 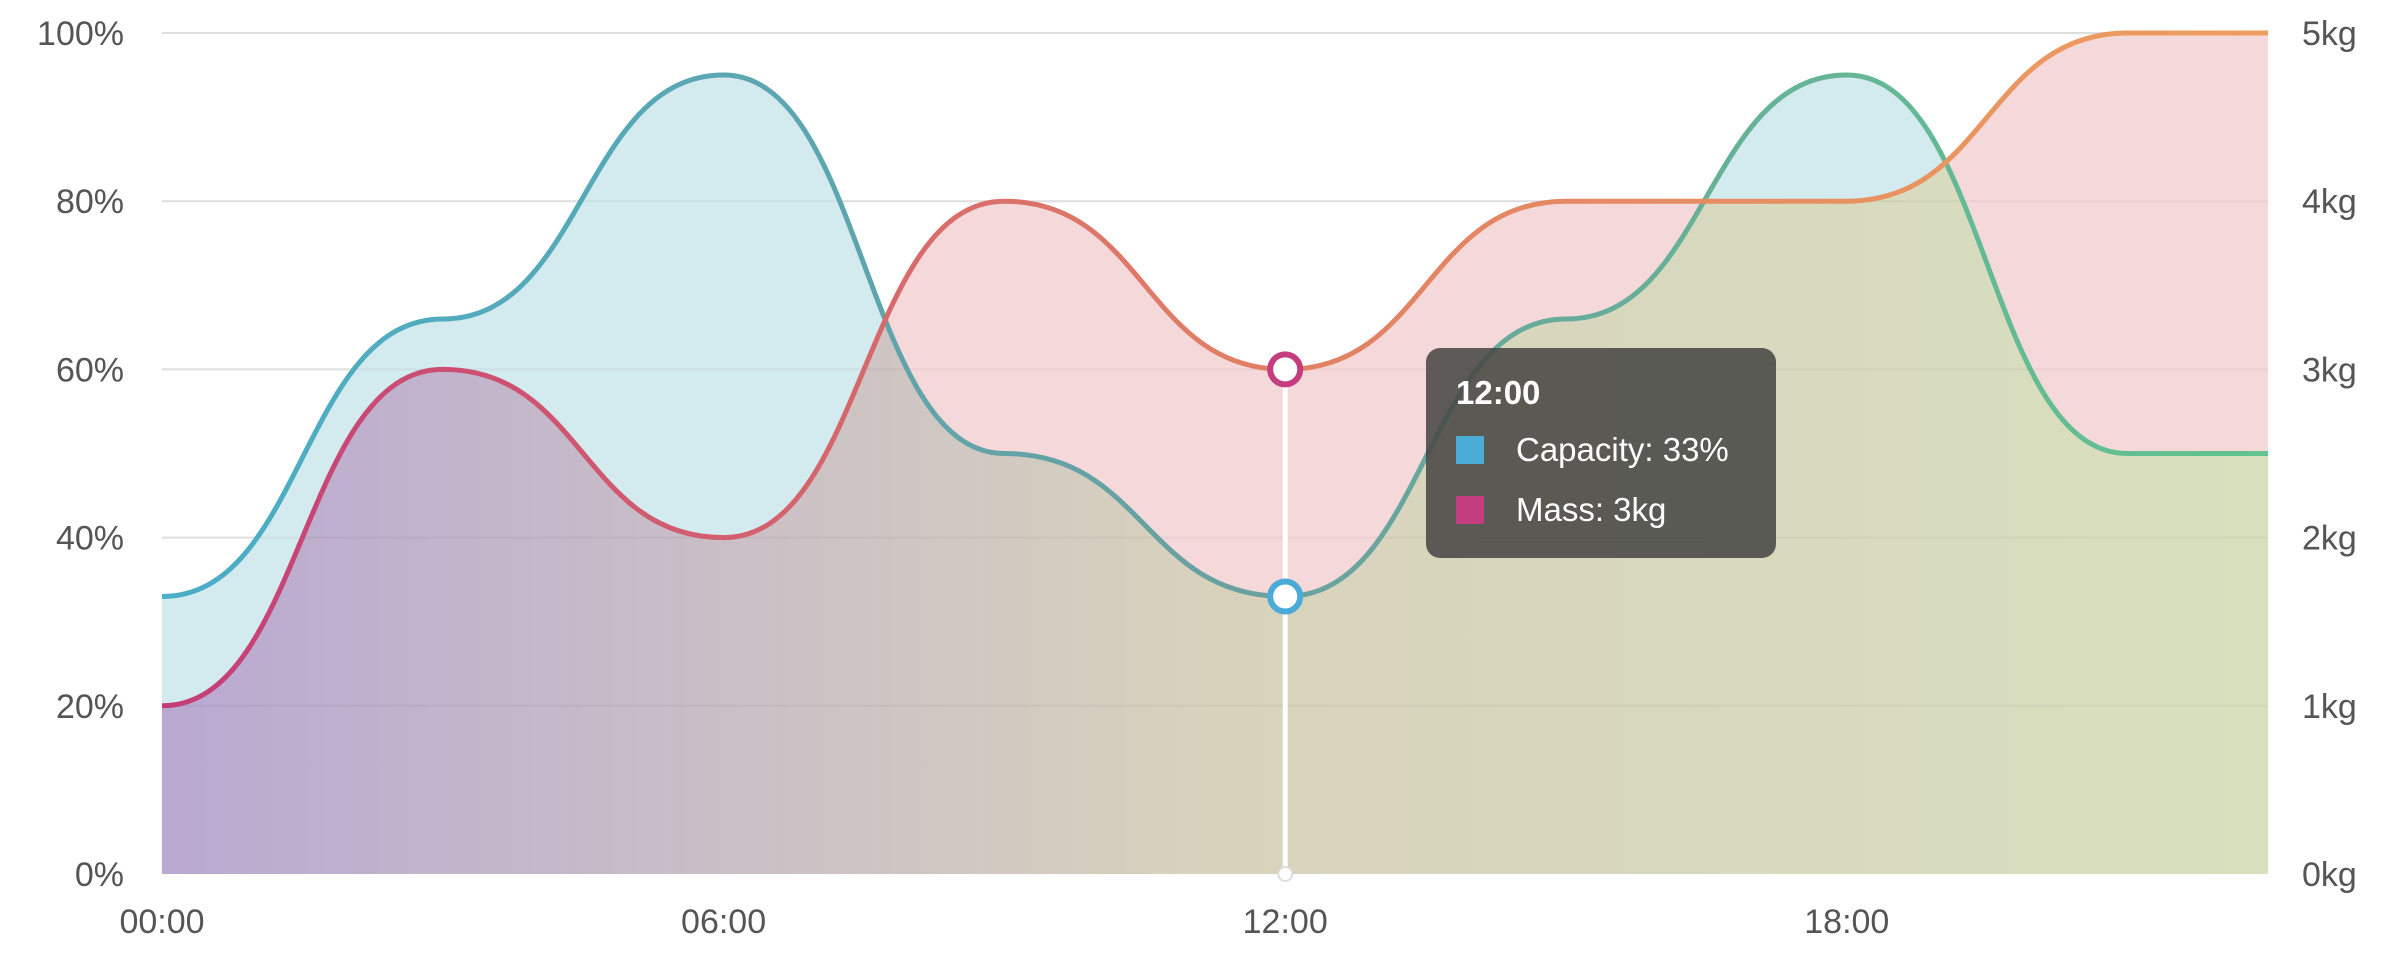 What do you see at coordinates (90, 202) in the screenshot?
I see `left-axis-tick-label: 80%` at bounding box center [90, 202].